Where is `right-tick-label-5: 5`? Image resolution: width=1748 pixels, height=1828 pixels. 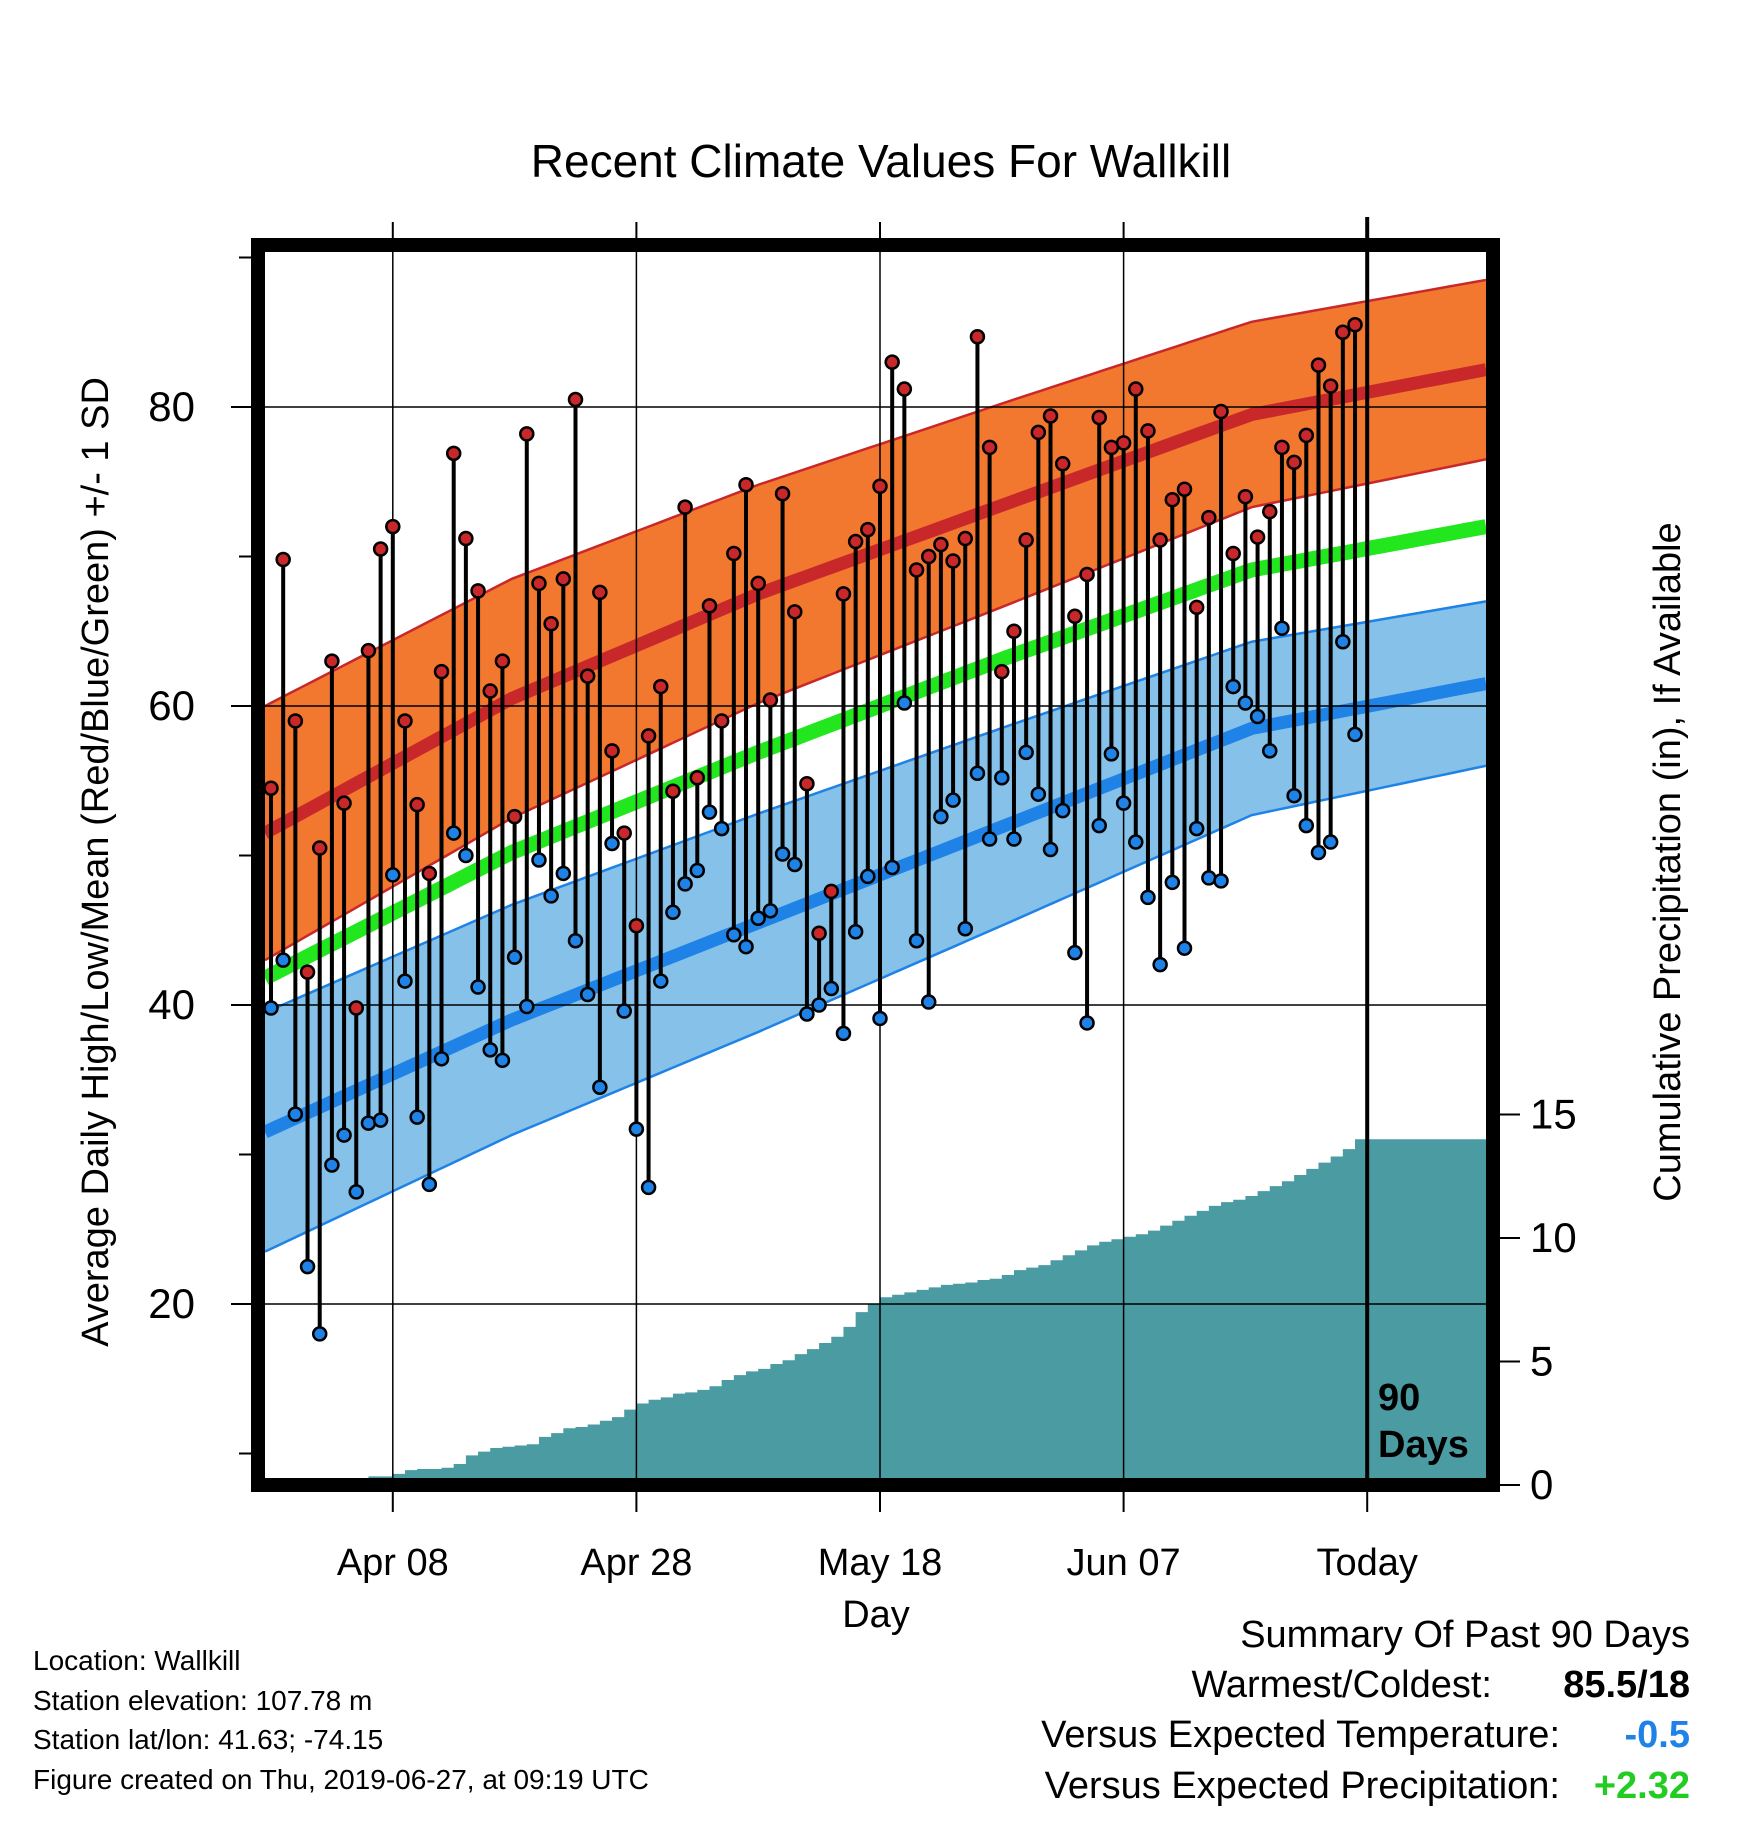 right-tick-label-5: 5 is located at coordinates (1541, 1361).